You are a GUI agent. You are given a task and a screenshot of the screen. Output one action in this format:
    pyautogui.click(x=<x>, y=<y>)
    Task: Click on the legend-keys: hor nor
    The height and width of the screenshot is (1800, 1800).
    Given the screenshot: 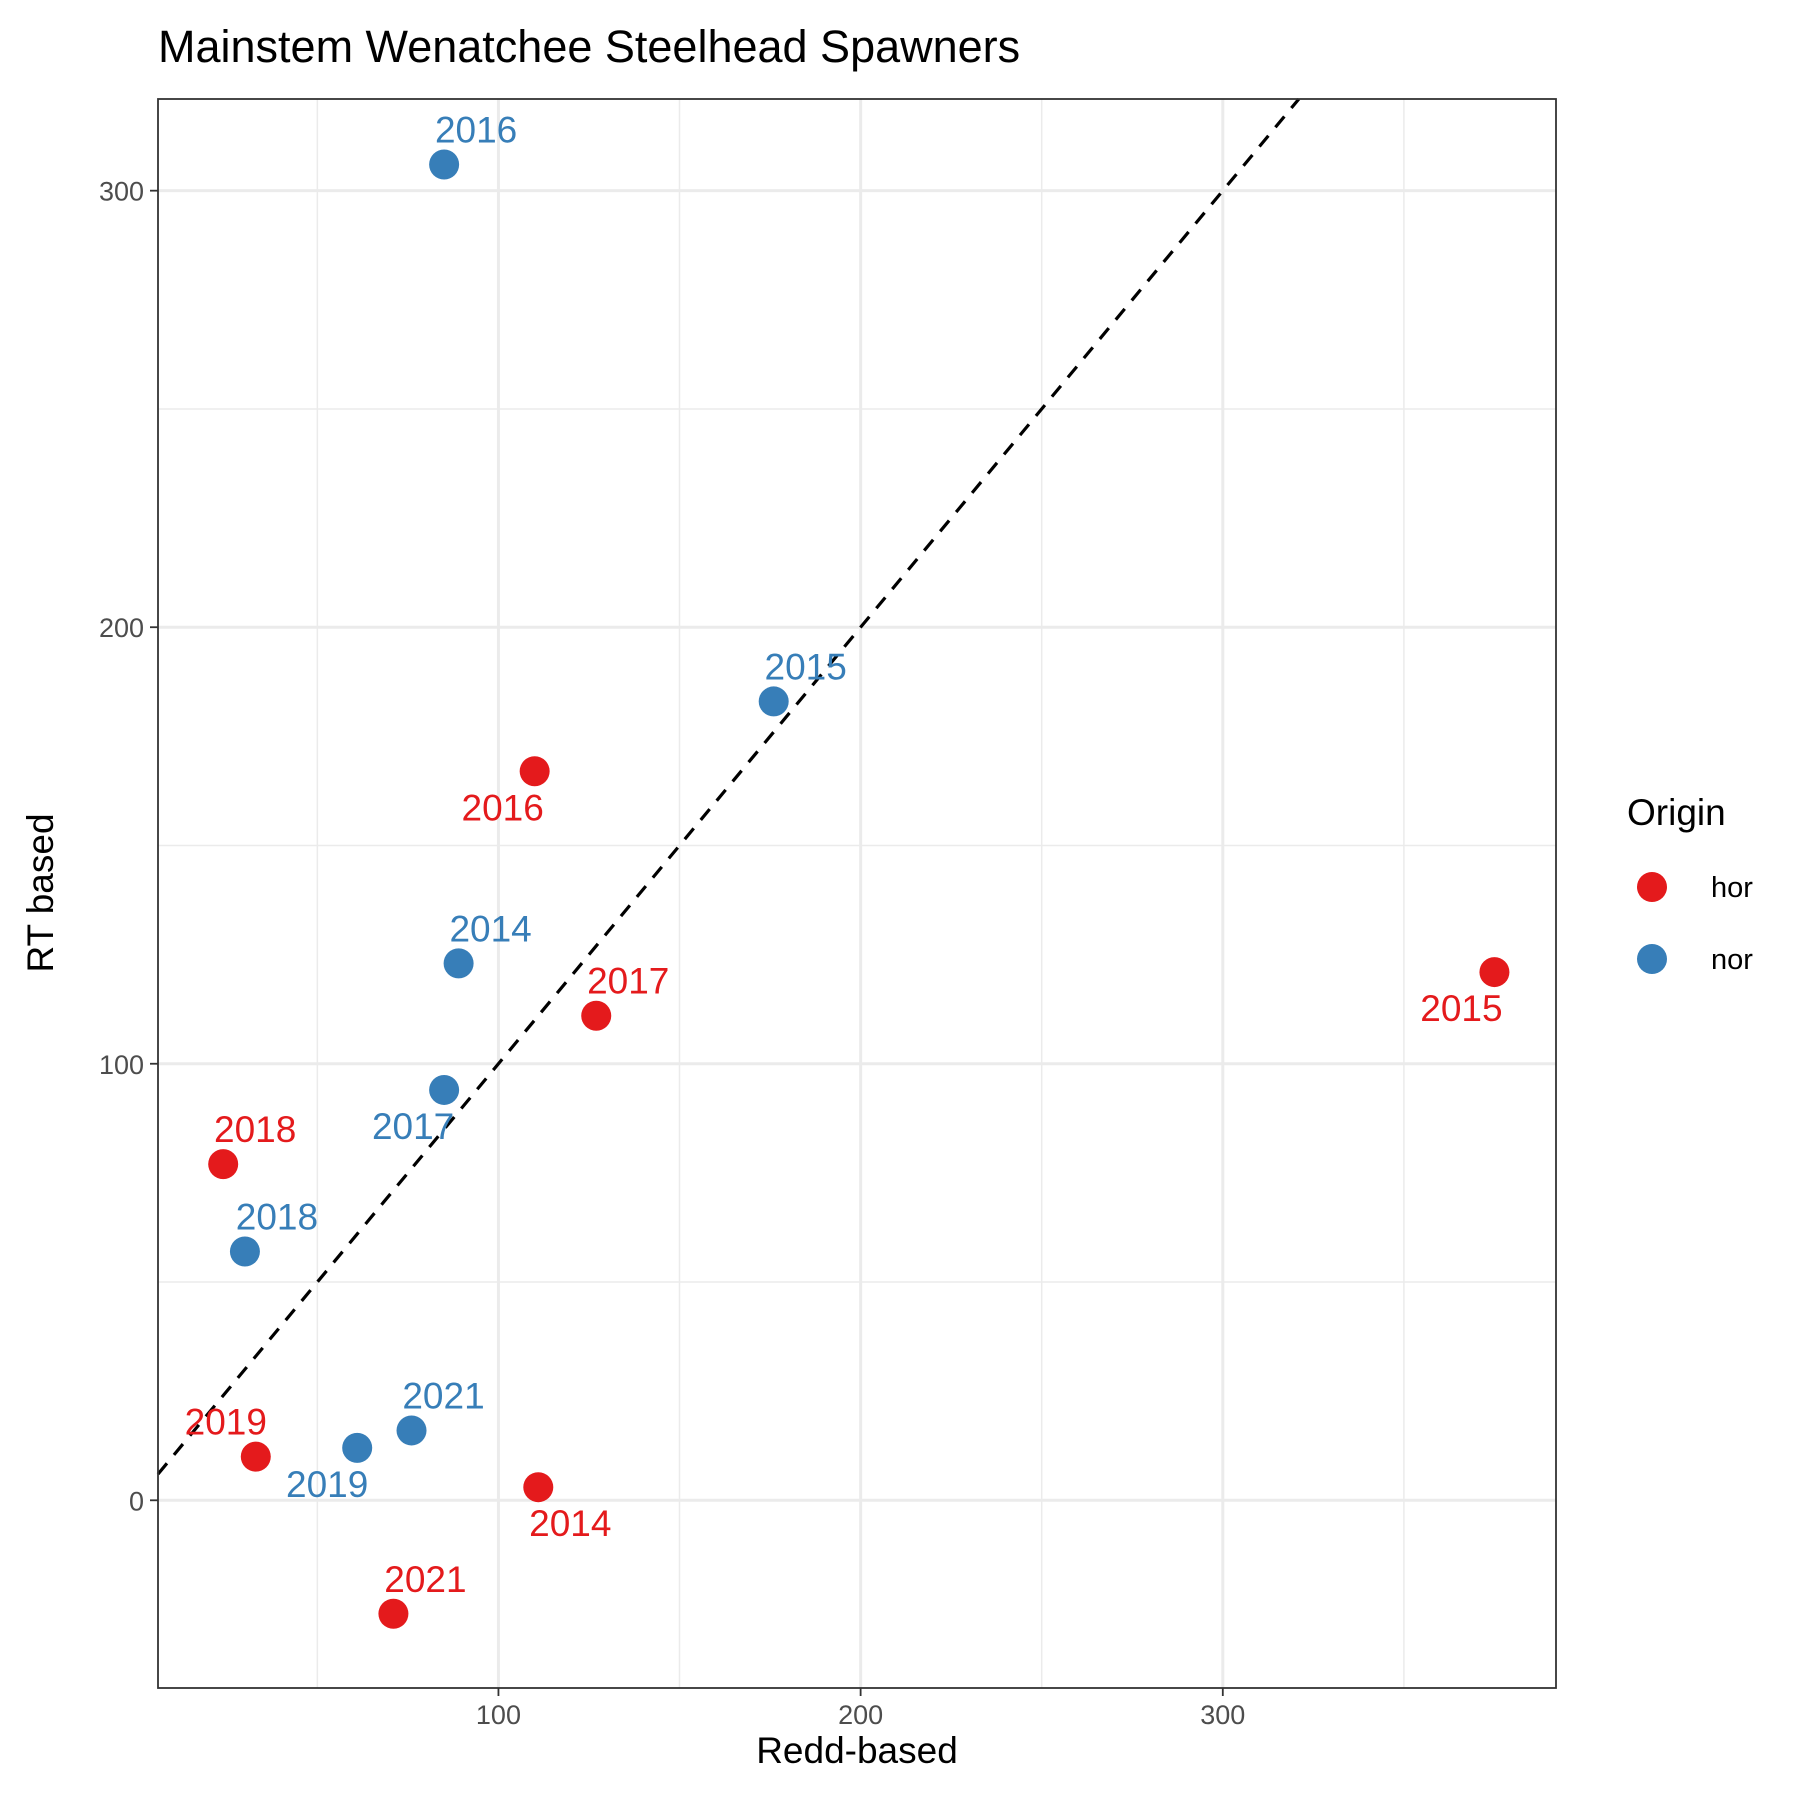 What is the action you would take?
    pyautogui.click(x=1695, y=924)
    